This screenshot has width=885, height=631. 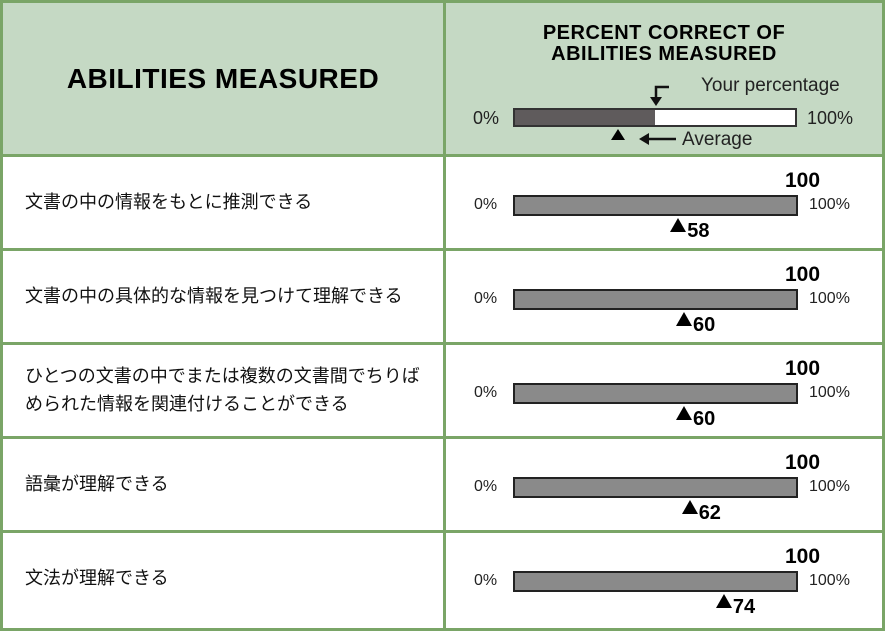 What do you see at coordinates (214, 296) in the screenshot?
I see `ability-label: 文書の中の具体的な情報を見つけて理解できる` at bounding box center [214, 296].